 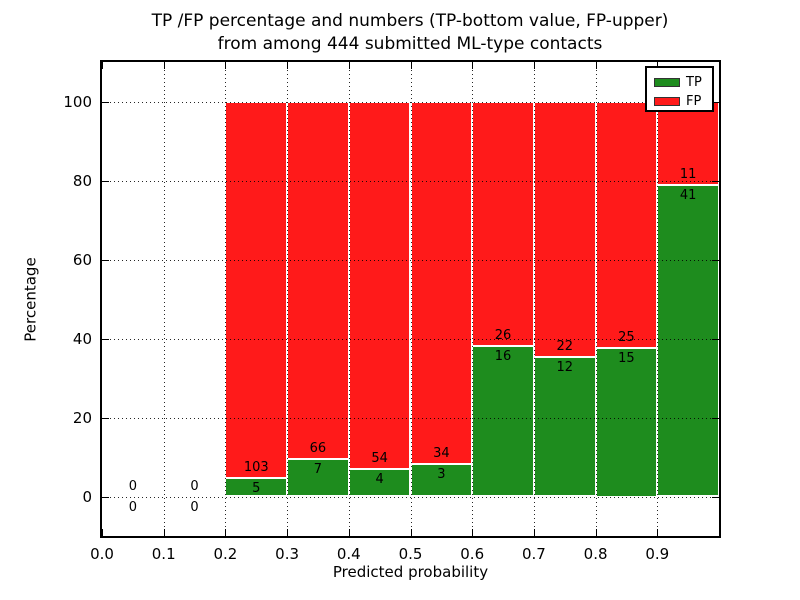 I want to click on x-tick-label: 0.2, so click(x=225, y=554).